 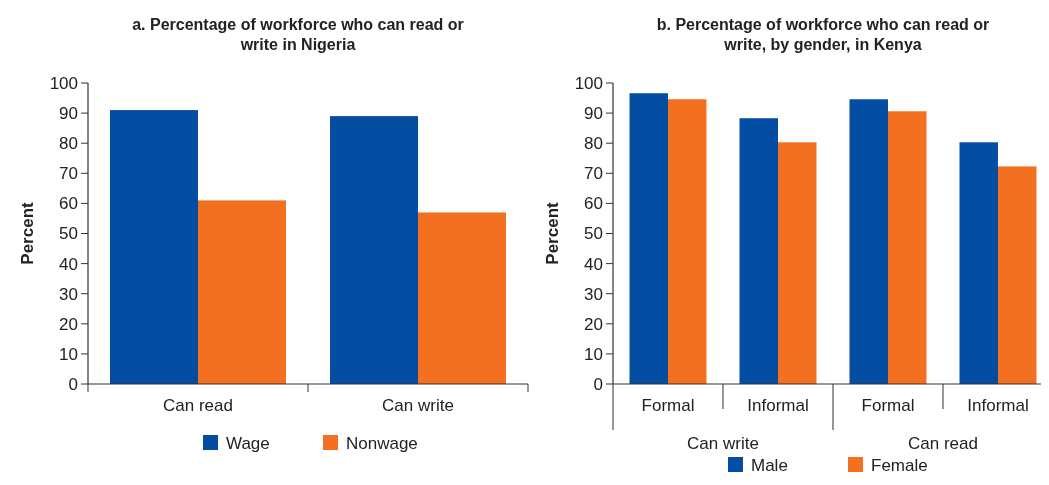 What do you see at coordinates (823, 34) in the screenshot?
I see `chart-title: b. Percentage of workforce who can read or write, by gender, in Kenya` at bounding box center [823, 34].